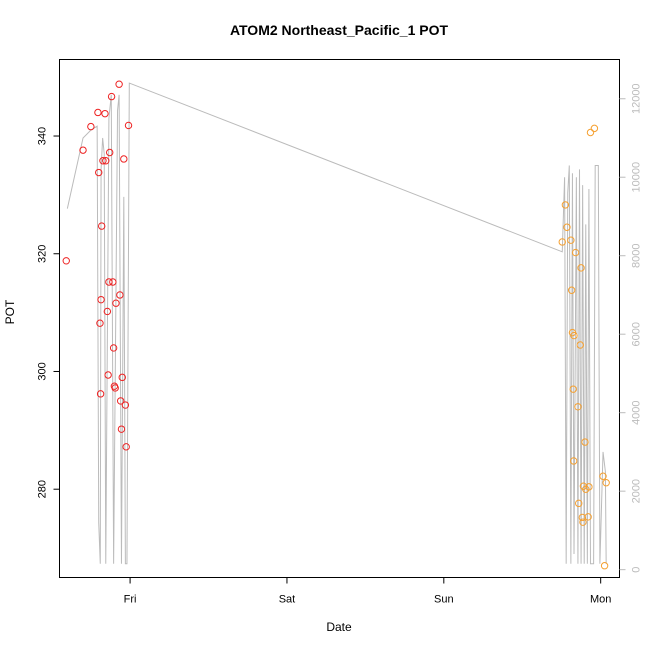  I want to click on x-tick-label: Sun, so click(444, 600).